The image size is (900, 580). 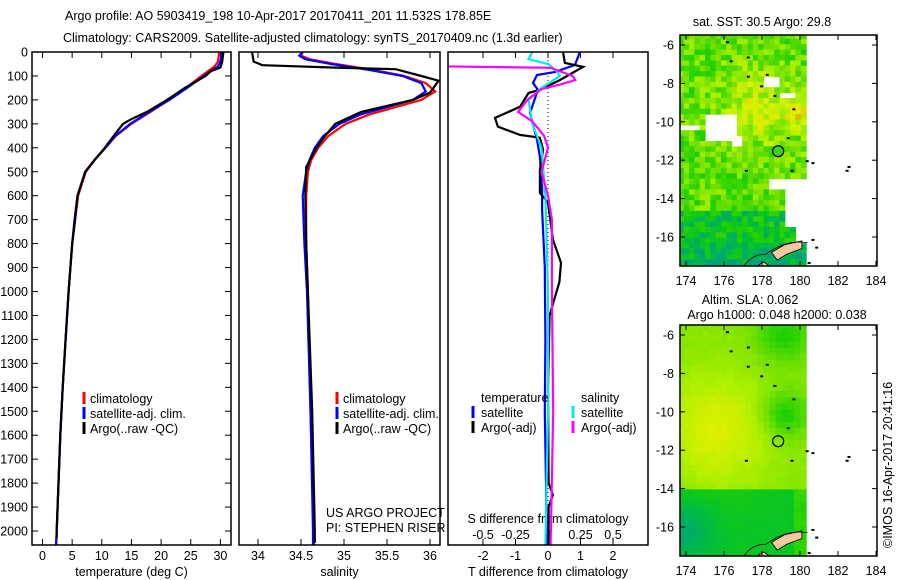 What do you see at coordinates (775, 543) in the screenshot?
I see `reef-outline` at bounding box center [775, 543].